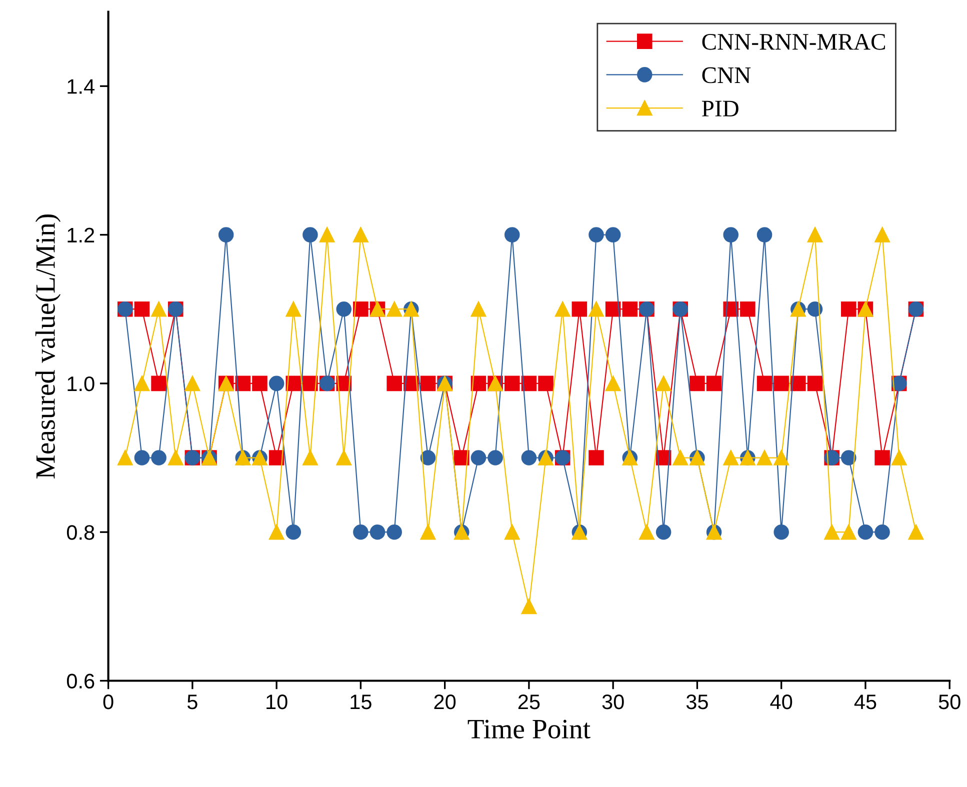 The width and height of the screenshot is (967, 787). I want to click on y-tick-label: 1.4, so click(81, 86).